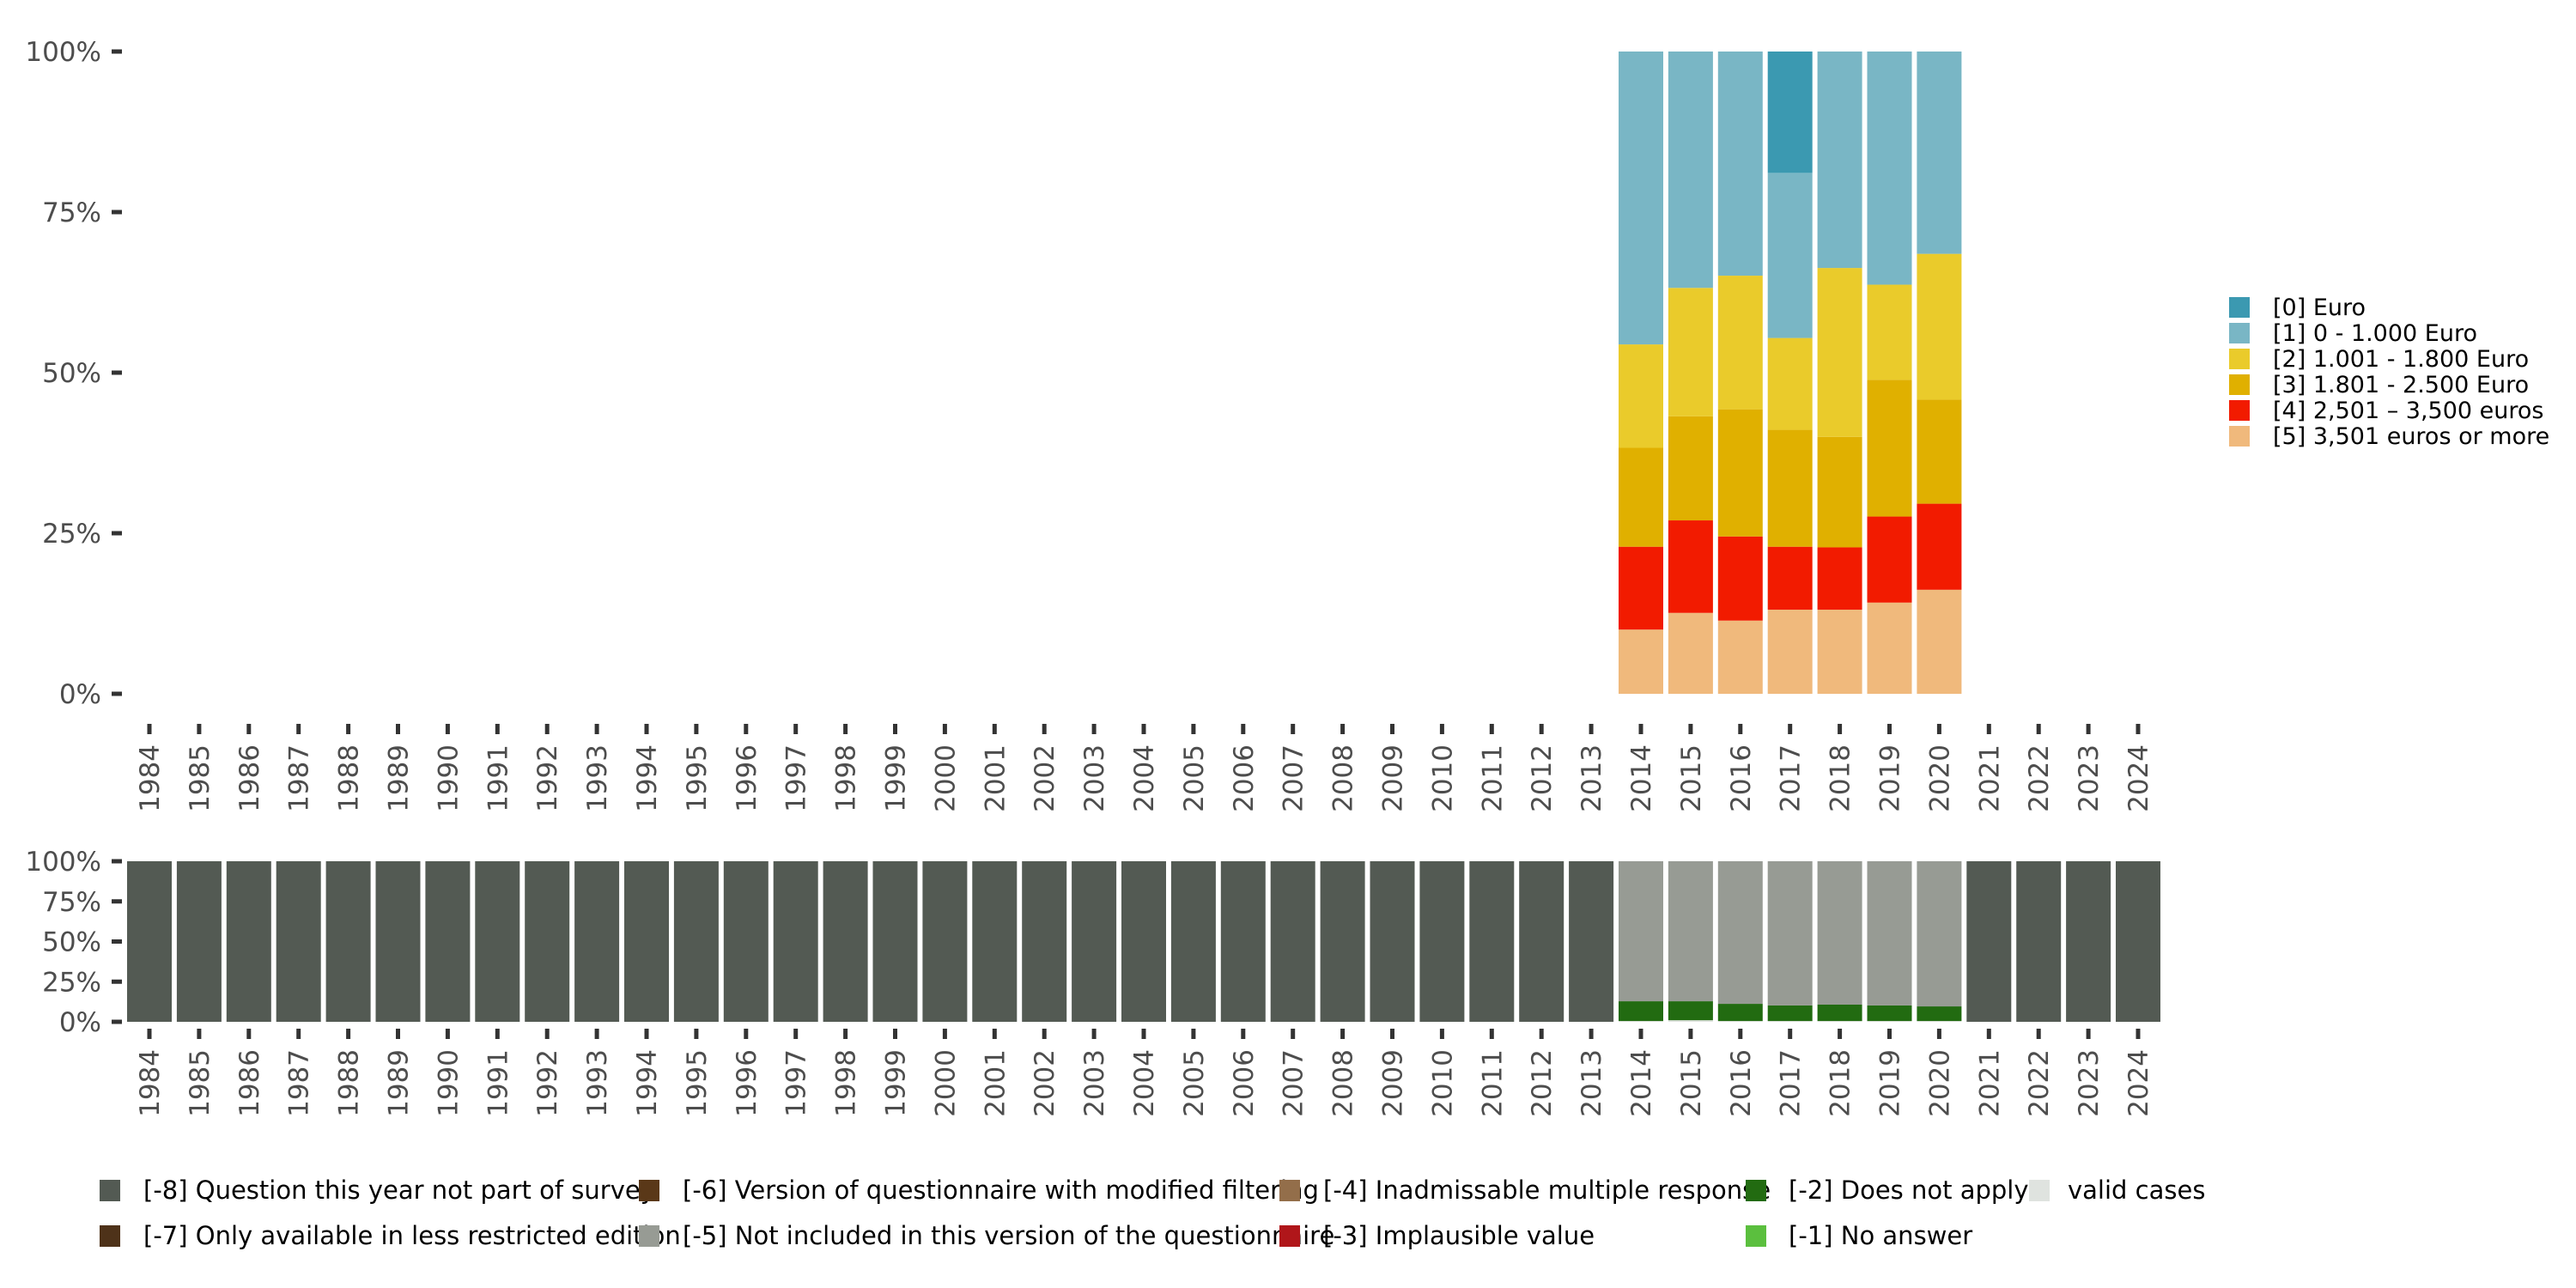 The width and height of the screenshot is (2576, 1288). I want to click on legend-label: [-1] No answer, so click(1880, 1235).